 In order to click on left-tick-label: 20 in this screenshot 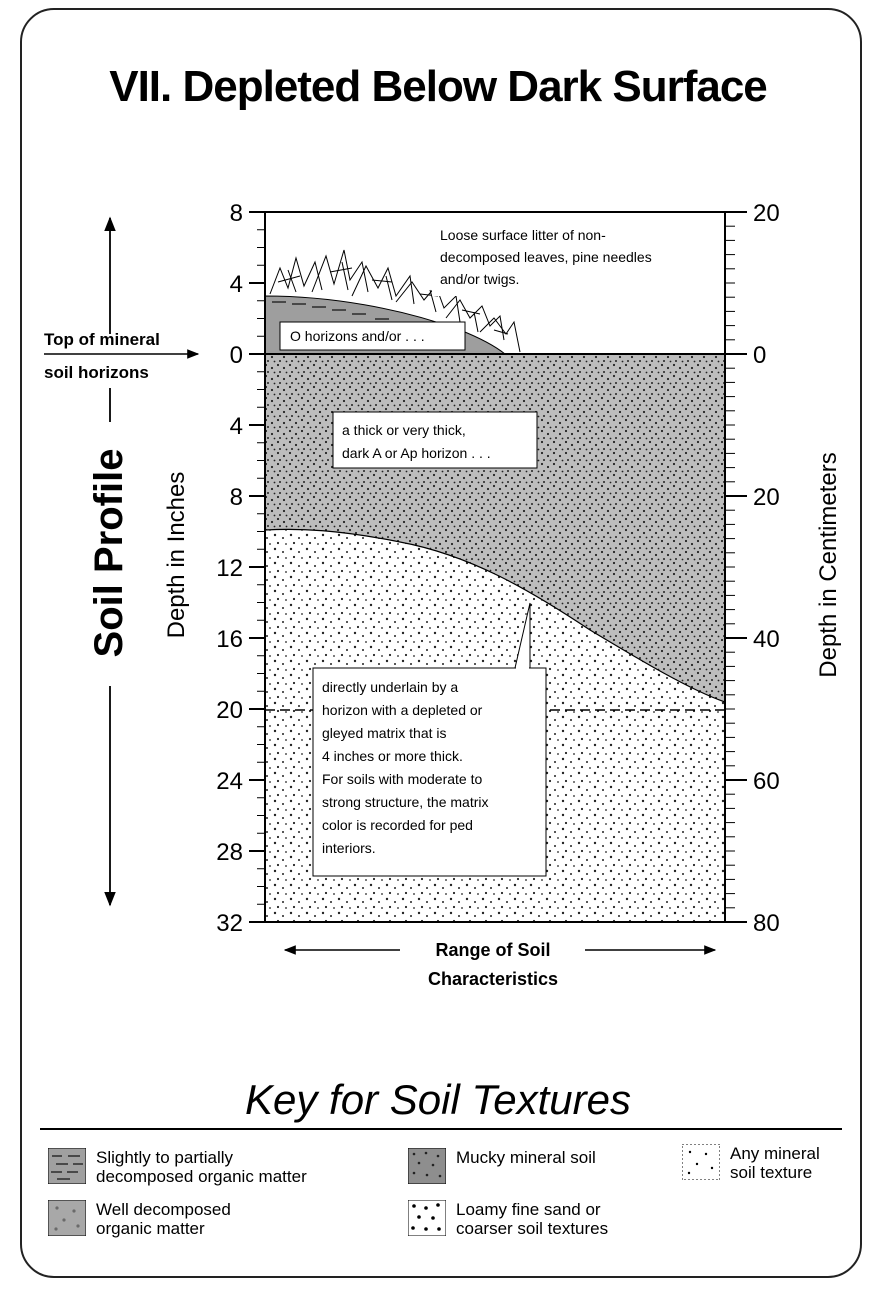, I will do `click(229, 710)`.